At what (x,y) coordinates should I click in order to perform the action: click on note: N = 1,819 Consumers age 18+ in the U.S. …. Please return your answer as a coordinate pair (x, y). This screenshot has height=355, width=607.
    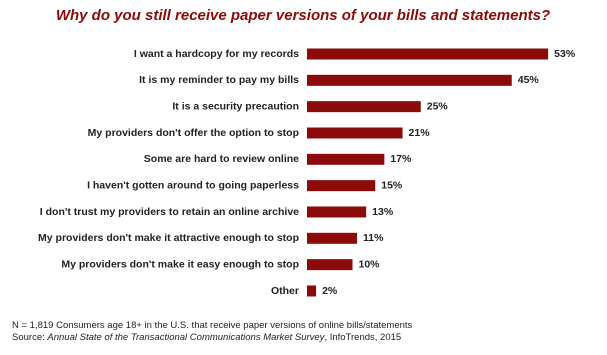
    Looking at the image, I should click on (212, 325).